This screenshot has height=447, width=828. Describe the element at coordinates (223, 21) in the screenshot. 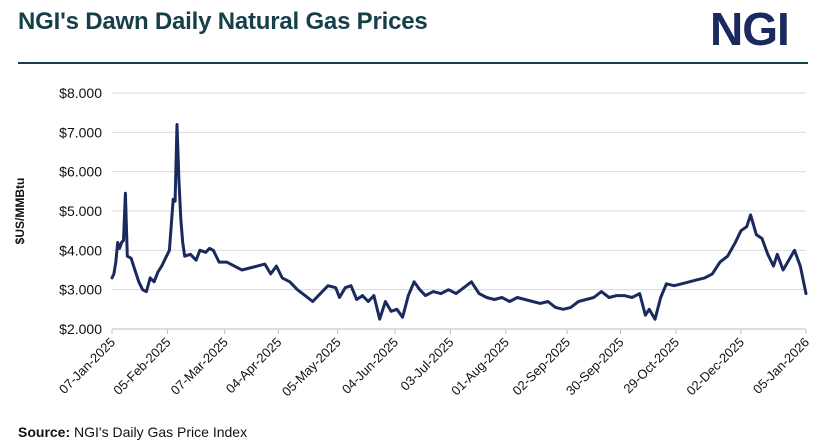

I see `page-title: NGI's Dawn Daily Natural Gas Prices` at that location.